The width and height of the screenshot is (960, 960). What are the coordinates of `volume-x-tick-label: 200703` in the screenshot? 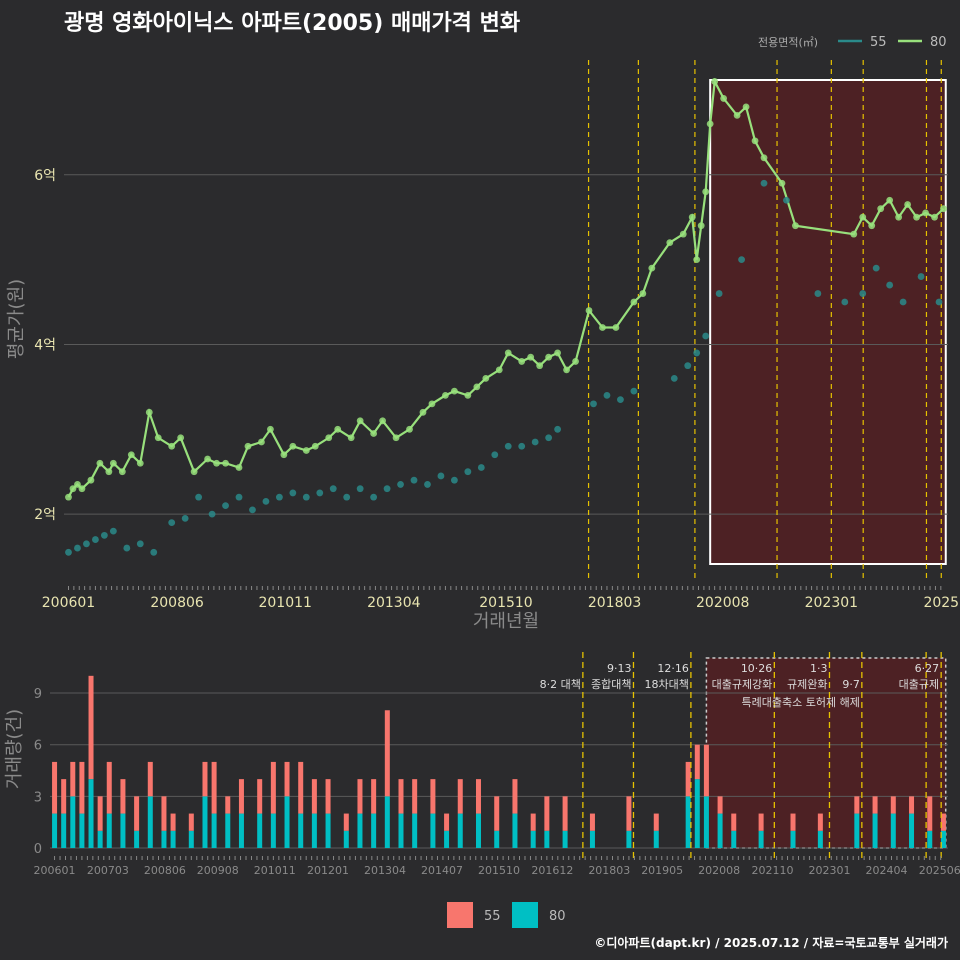 It's located at (108, 870).